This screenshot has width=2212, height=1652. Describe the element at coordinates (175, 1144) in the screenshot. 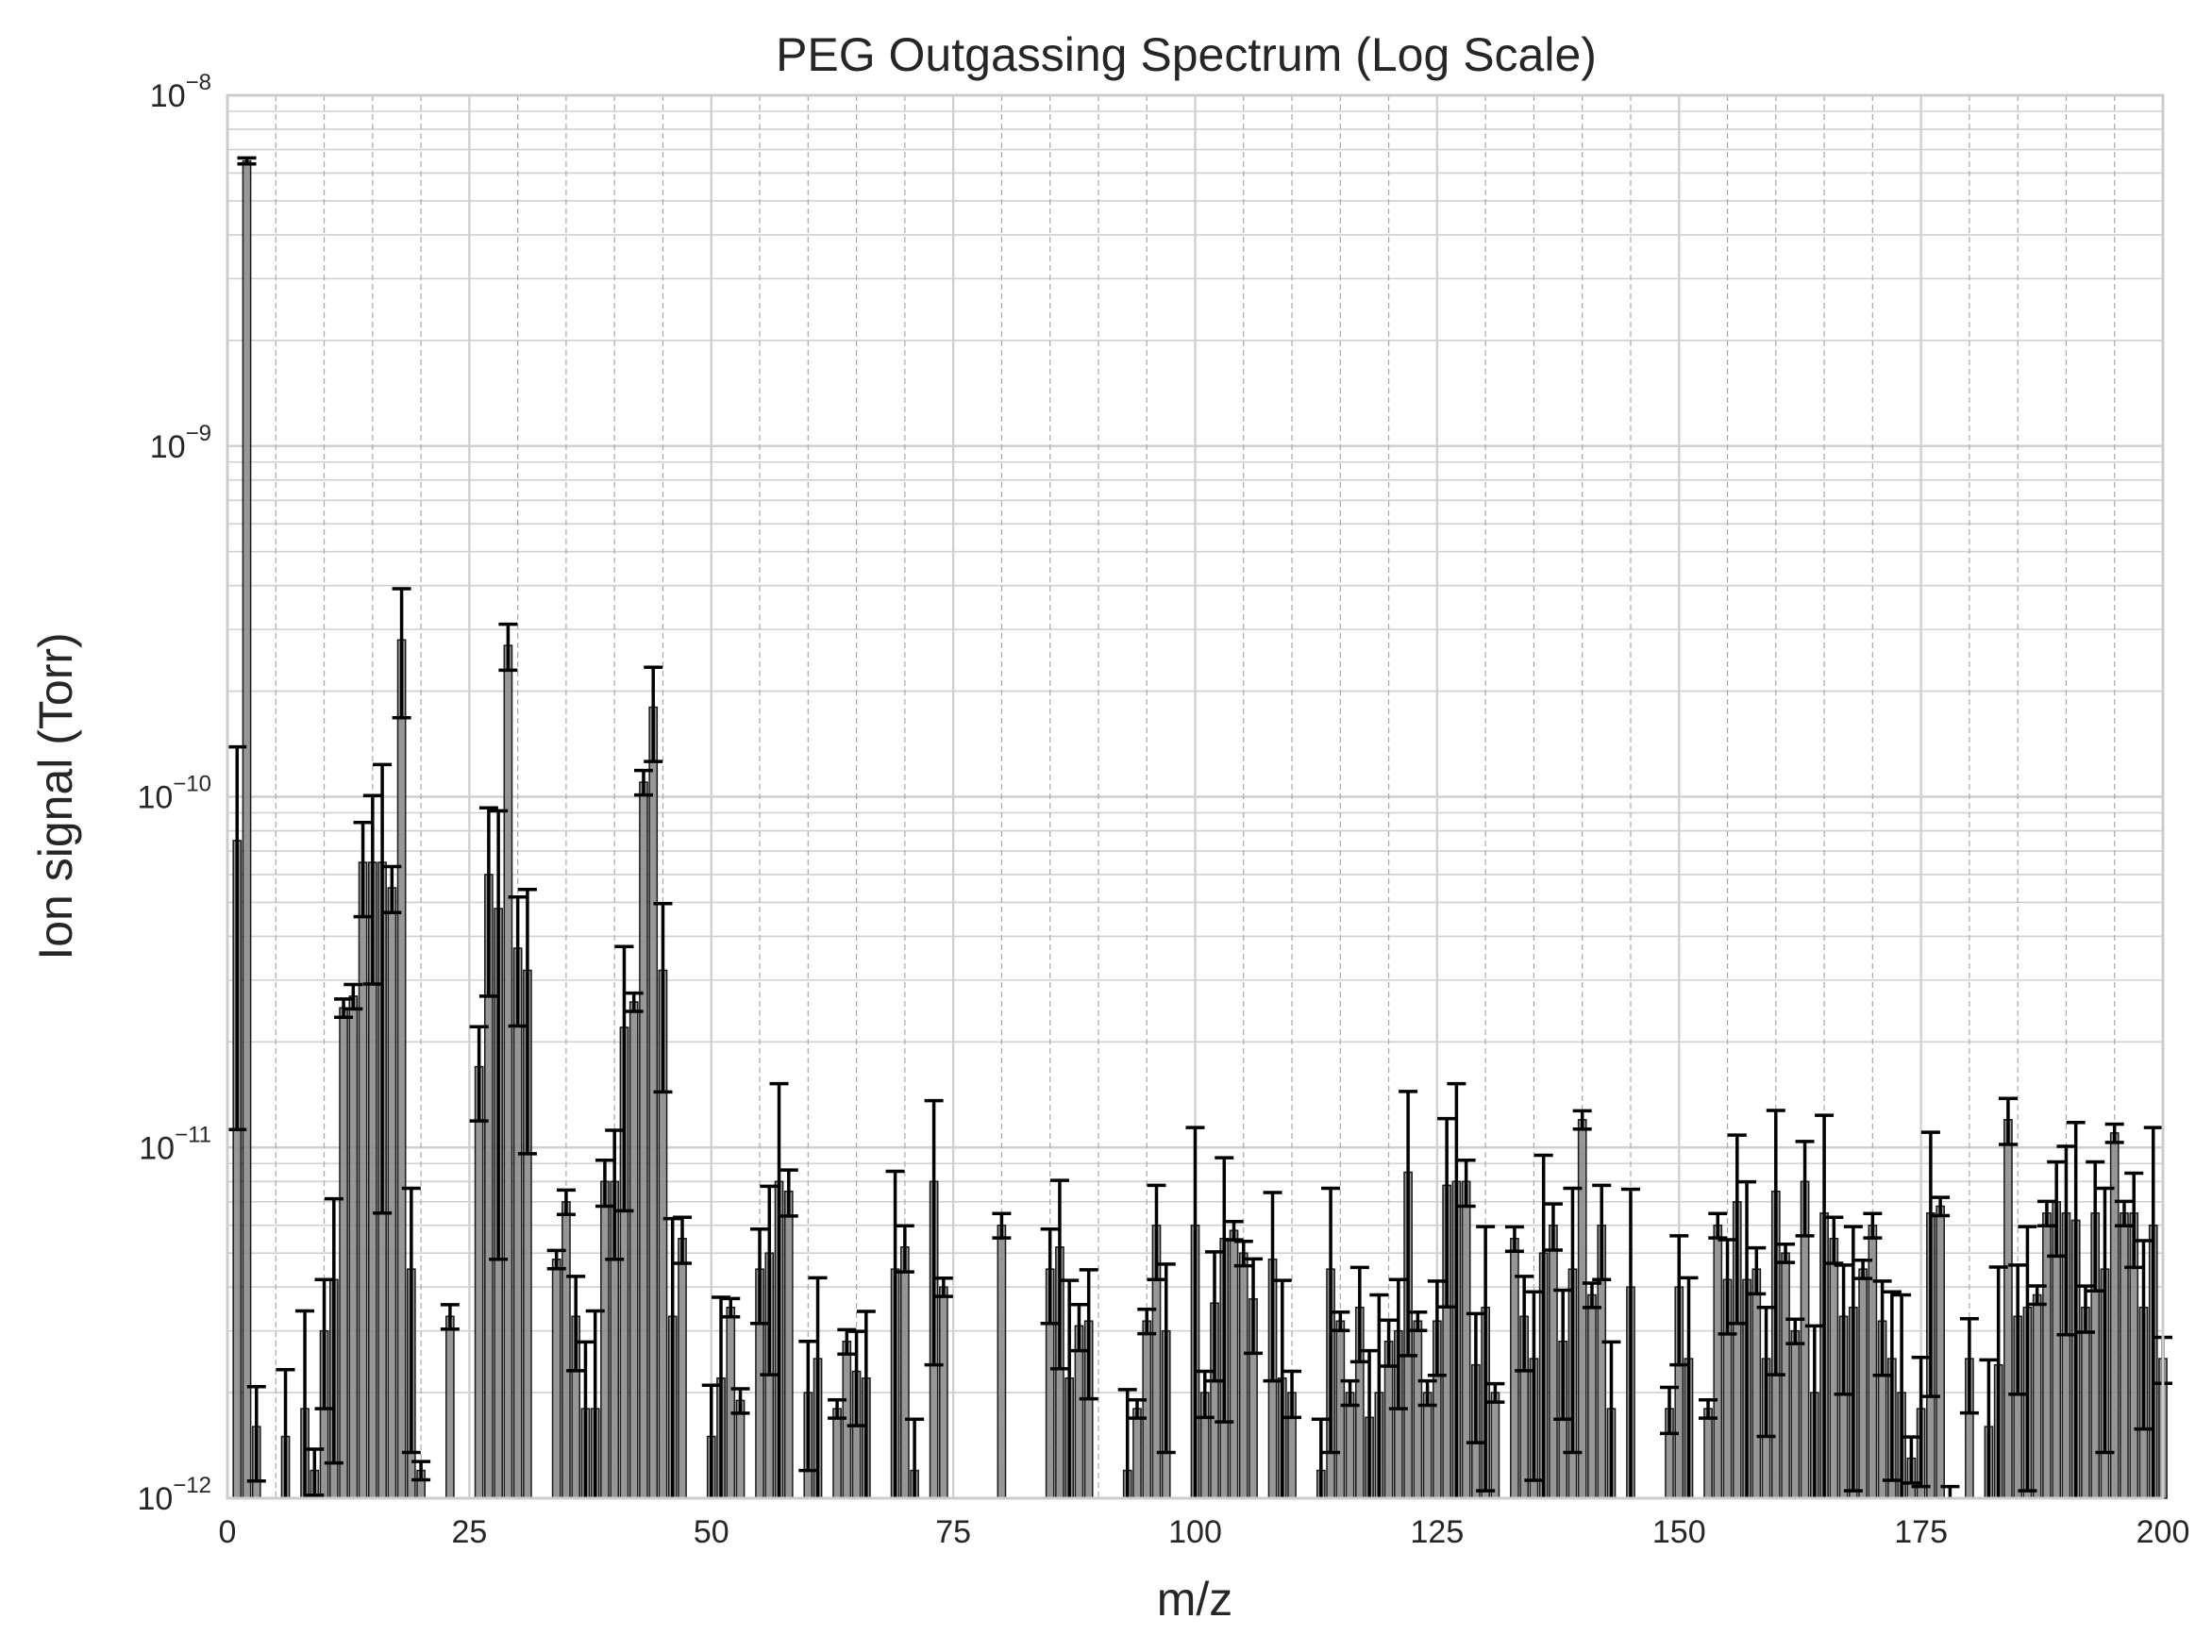

I see `y-tick-label: 10⁻¹¹` at that location.